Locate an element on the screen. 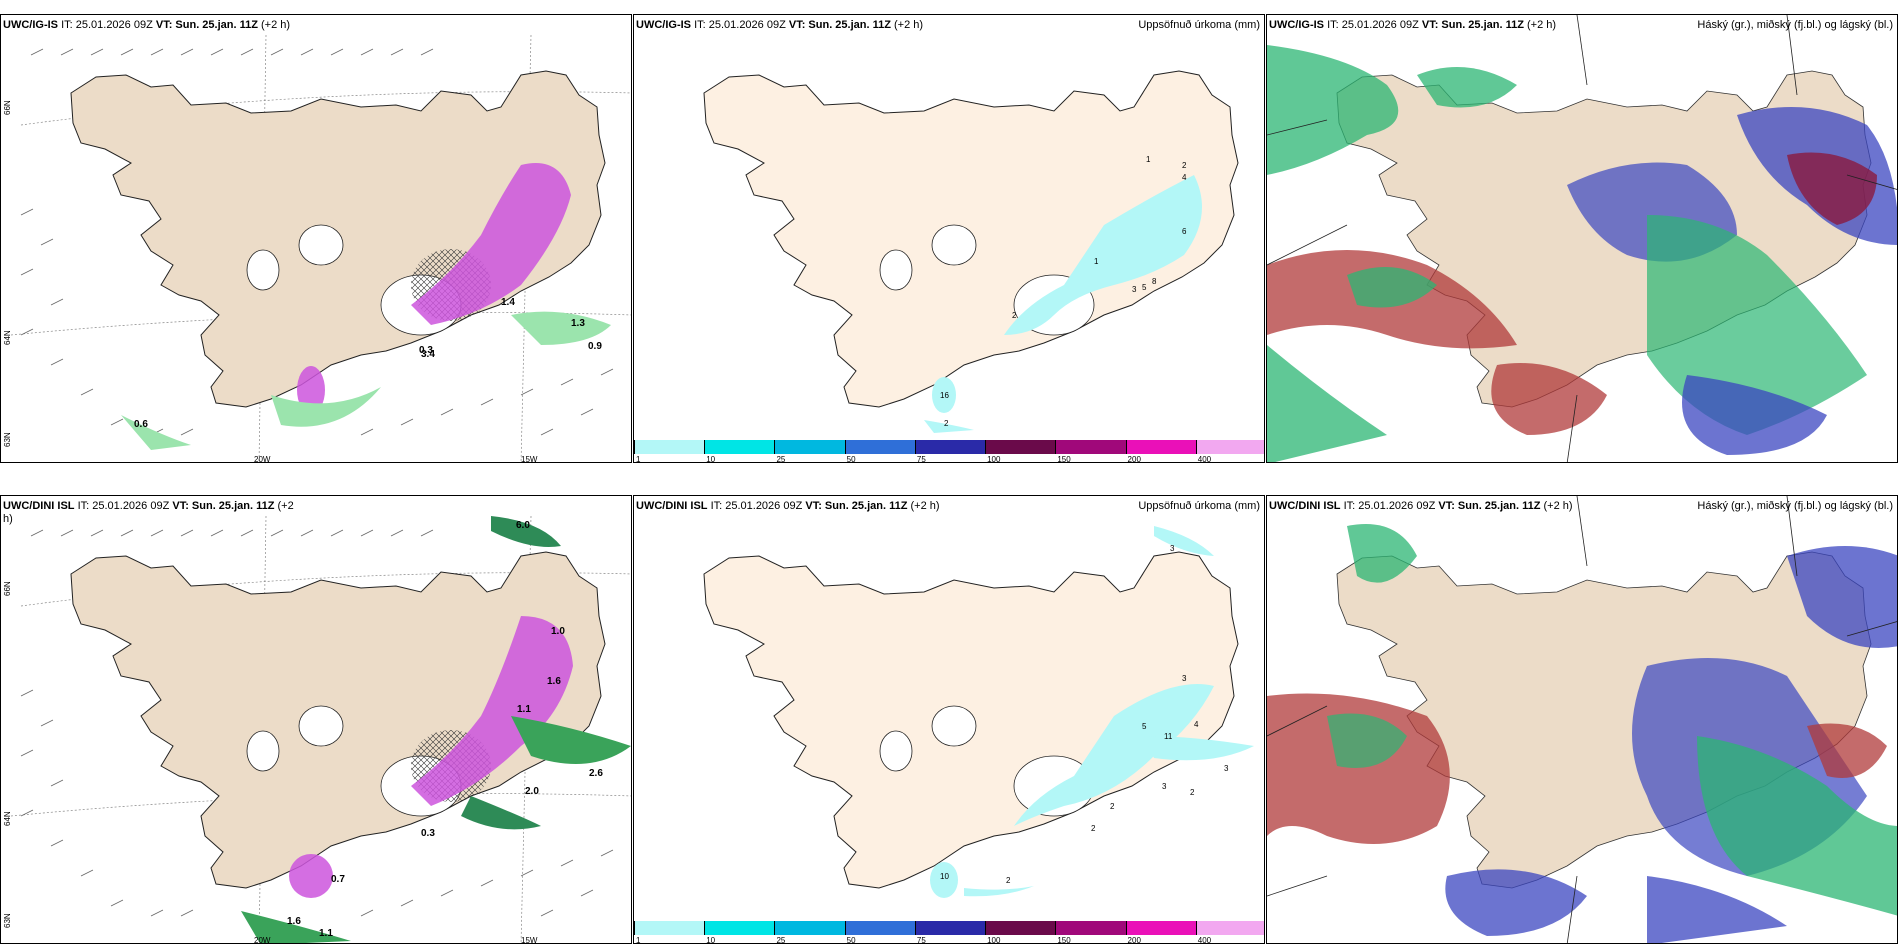 This screenshot has height=950, width=1900. value-label: 3.4 is located at coordinates (428, 354).